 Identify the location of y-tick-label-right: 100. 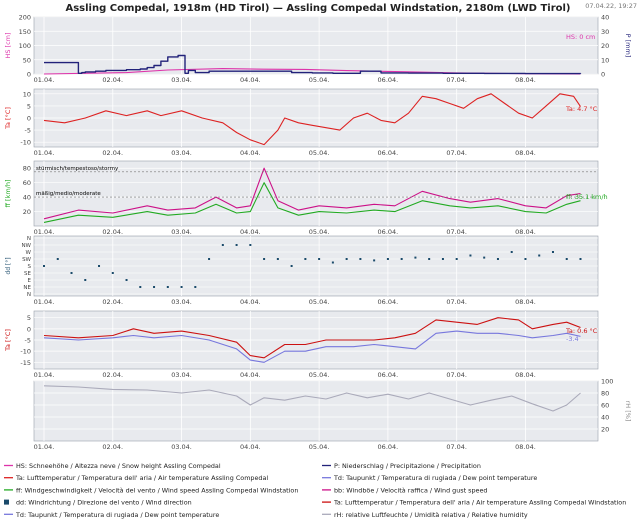
(607, 382).